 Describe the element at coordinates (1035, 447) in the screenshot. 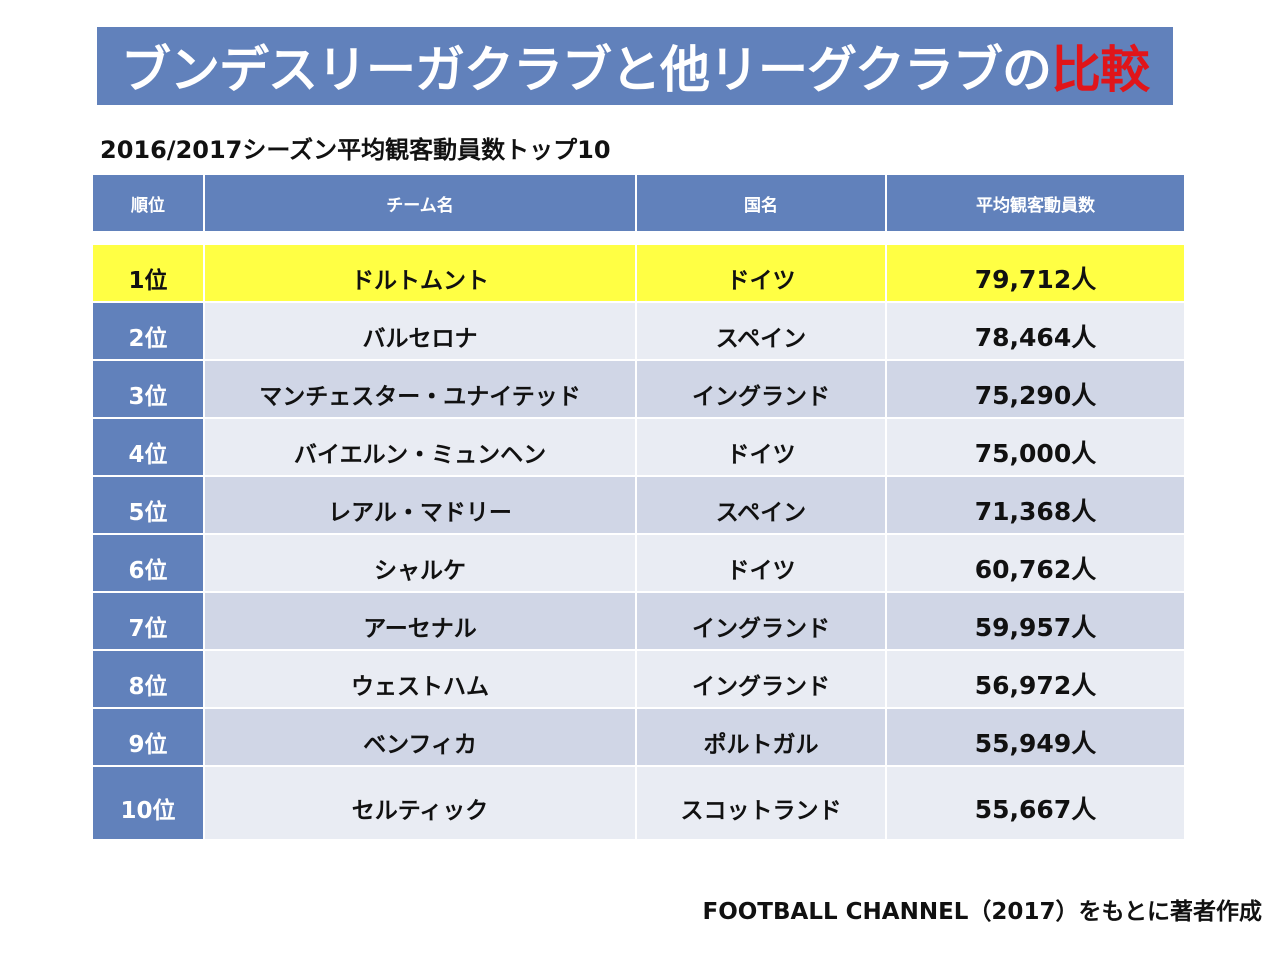

I see `cell-attendance: 75,000人` at that location.